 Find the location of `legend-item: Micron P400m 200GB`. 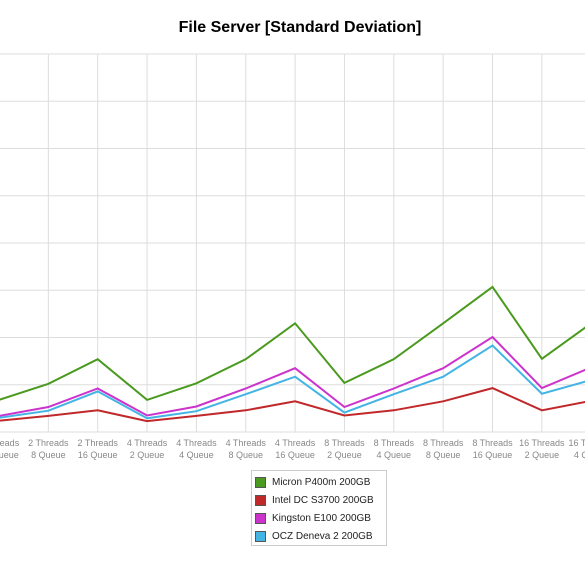

legend-item: Micron P400m 200GB is located at coordinates (320, 482).